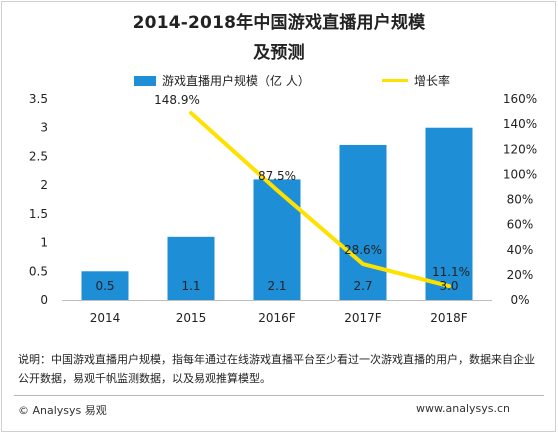 This screenshot has width=558, height=434. Describe the element at coordinates (44, 185) in the screenshot. I see `y-left-tick-label: 2` at that location.